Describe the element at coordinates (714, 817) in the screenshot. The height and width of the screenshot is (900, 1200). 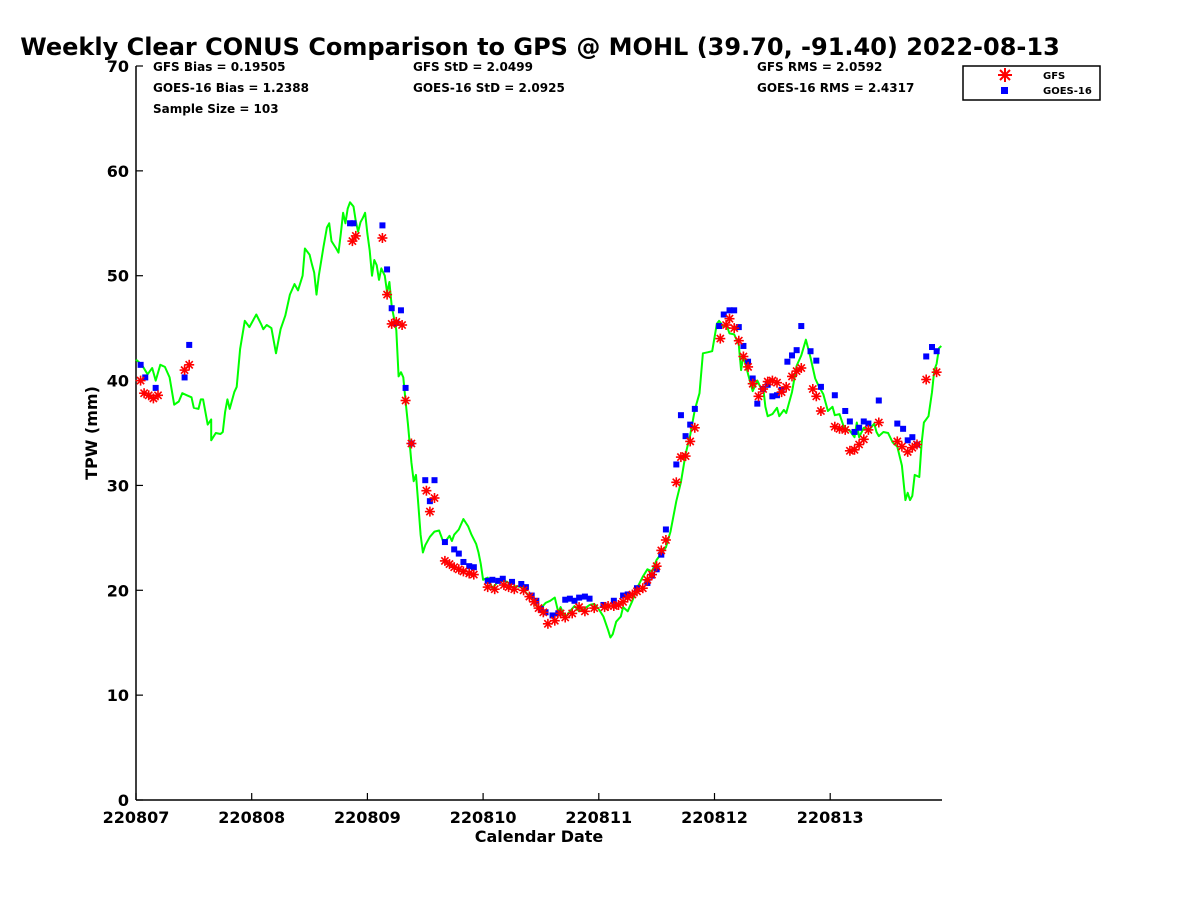
I see `x-tick-label: 220812` at that location.